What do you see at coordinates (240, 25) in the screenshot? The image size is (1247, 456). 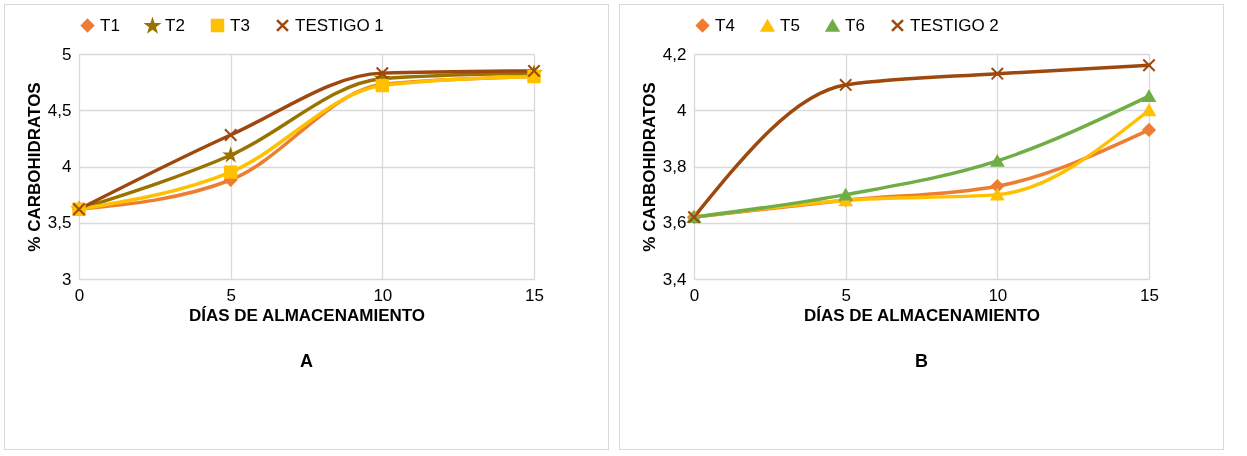 I see `legend-label: T3` at bounding box center [240, 25].